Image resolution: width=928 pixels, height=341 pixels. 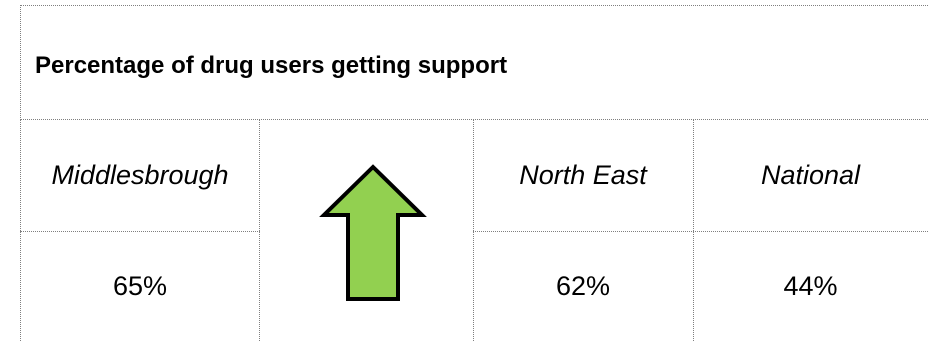 I want to click on header-middlesbrough: Middlesbrough, so click(x=140, y=175).